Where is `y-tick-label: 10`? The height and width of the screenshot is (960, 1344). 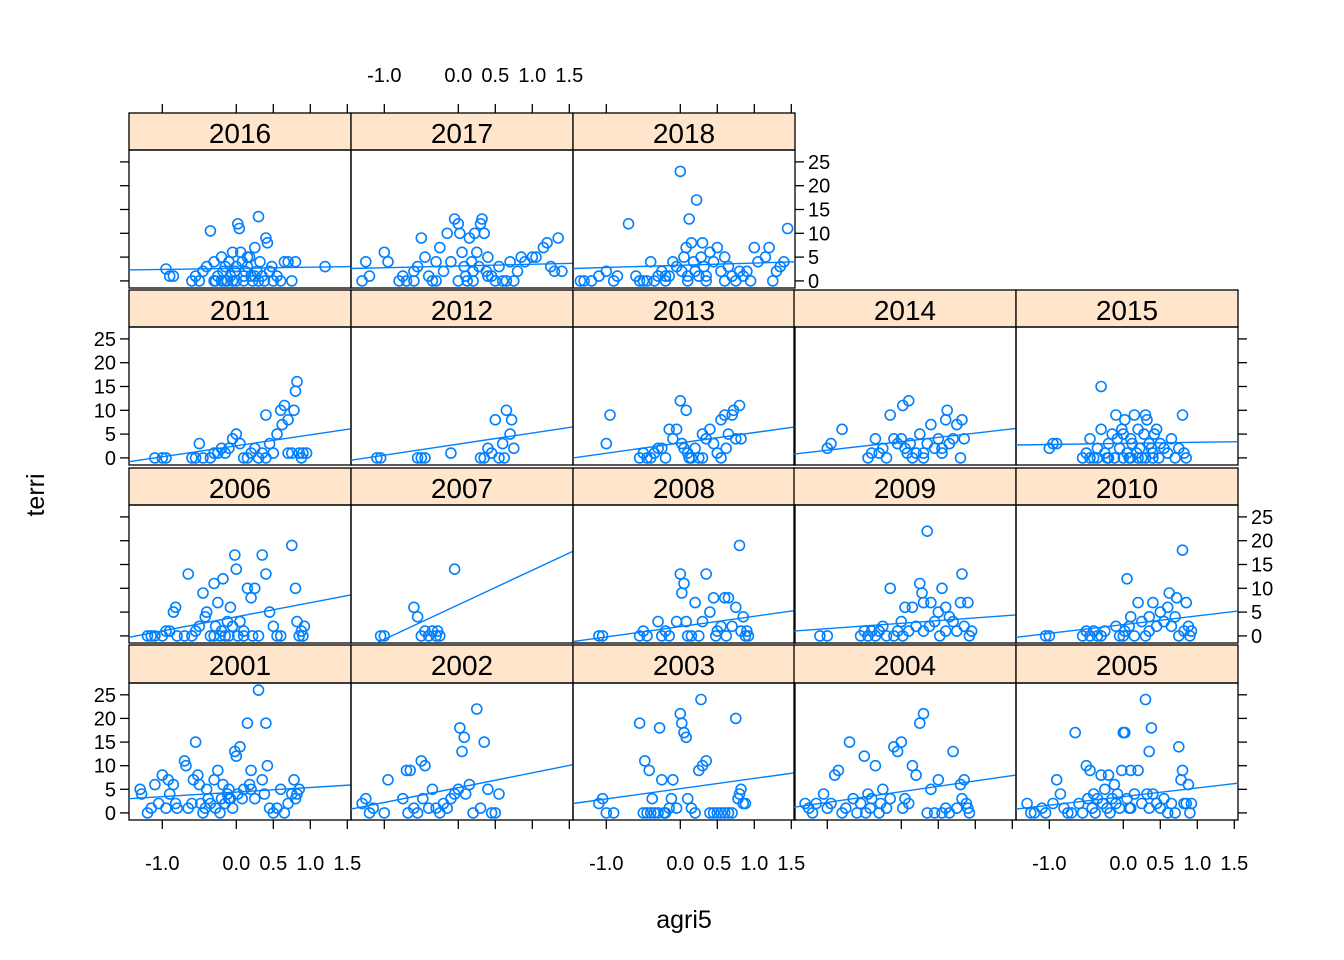 y-tick-label: 10 is located at coordinates (819, 234).